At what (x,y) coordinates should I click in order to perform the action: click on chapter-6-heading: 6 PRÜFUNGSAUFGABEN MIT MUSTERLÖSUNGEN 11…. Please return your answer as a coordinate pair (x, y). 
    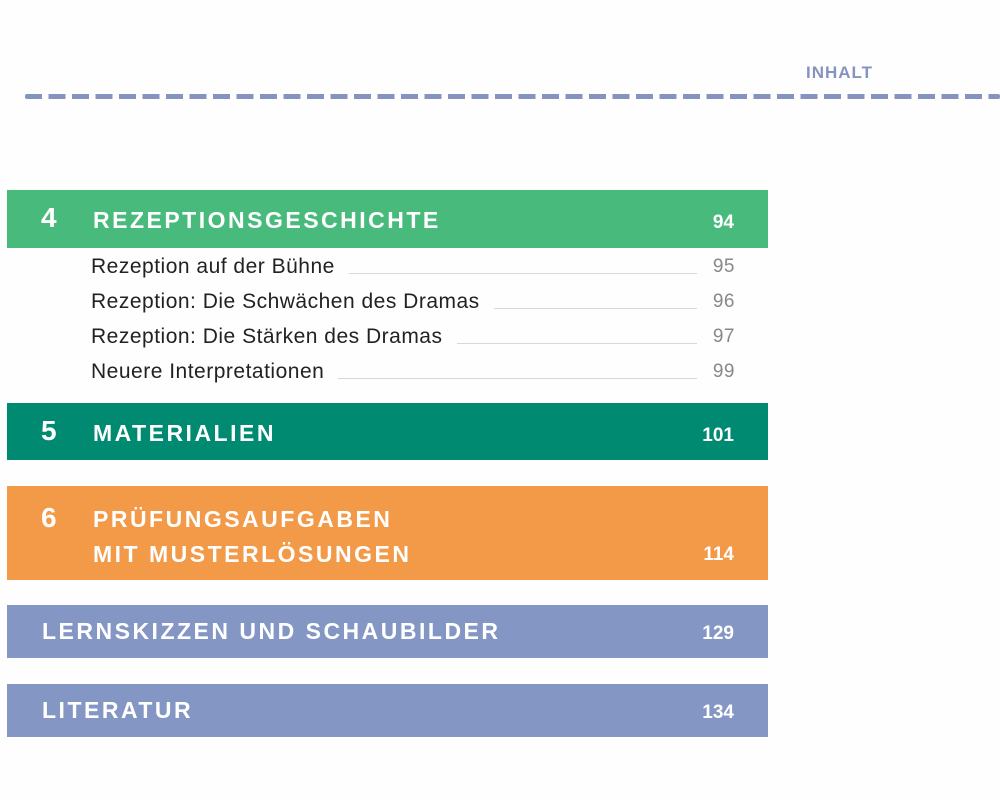
    Looking at the image, I should click on (387, 533).